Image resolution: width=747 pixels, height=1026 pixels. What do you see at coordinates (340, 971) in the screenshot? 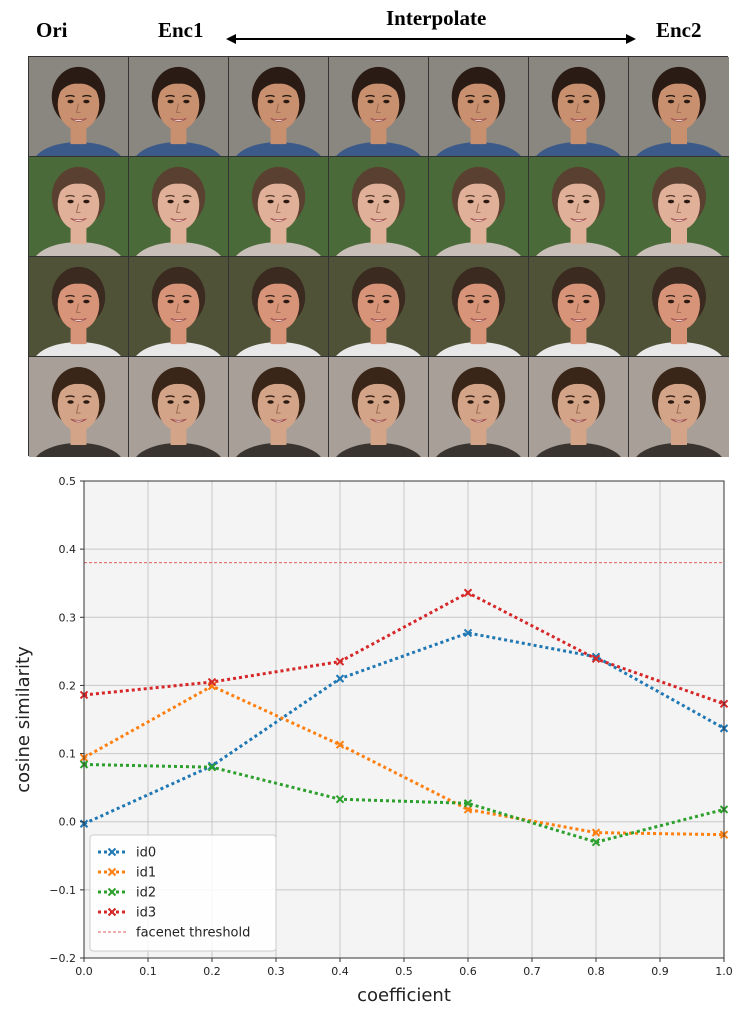
I see `x-tick-label: 0.4` at bounding box center [340, 971].